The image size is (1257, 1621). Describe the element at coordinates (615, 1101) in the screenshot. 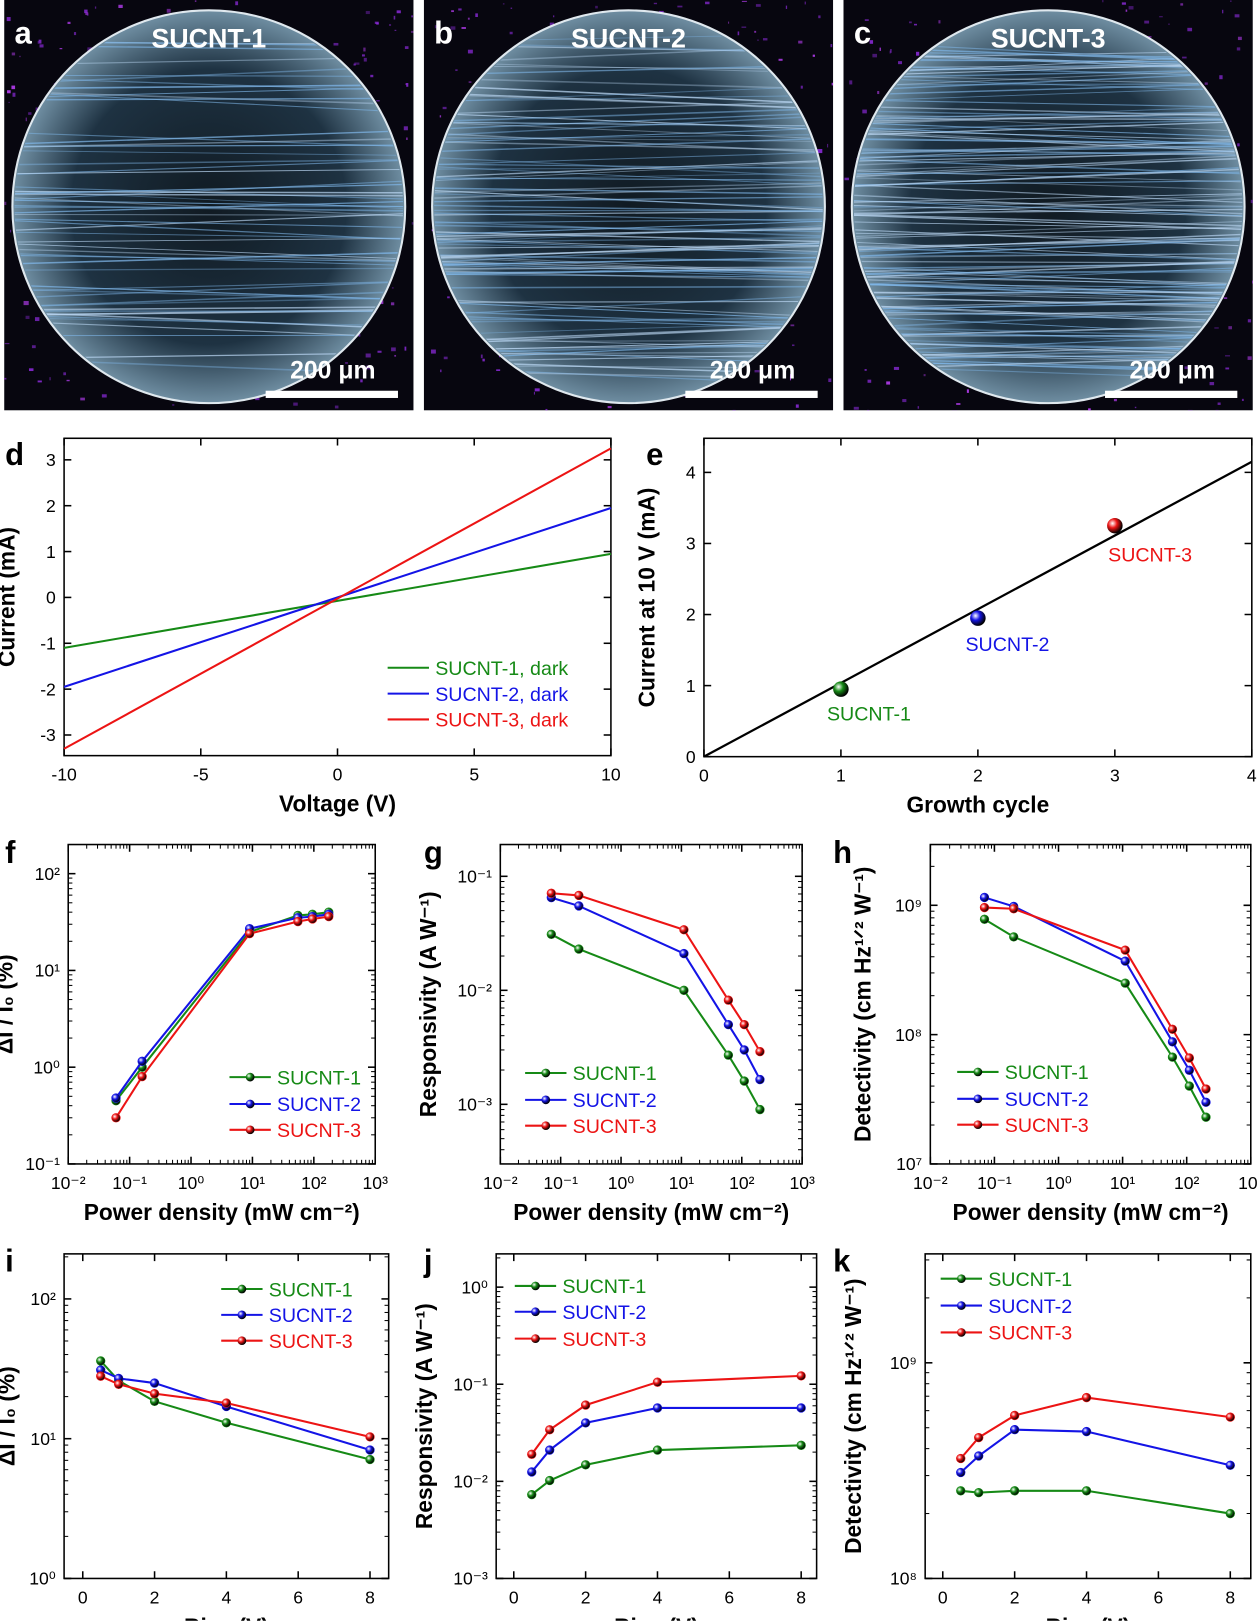

I see `legend-entry: SUCNT-2` at that location.